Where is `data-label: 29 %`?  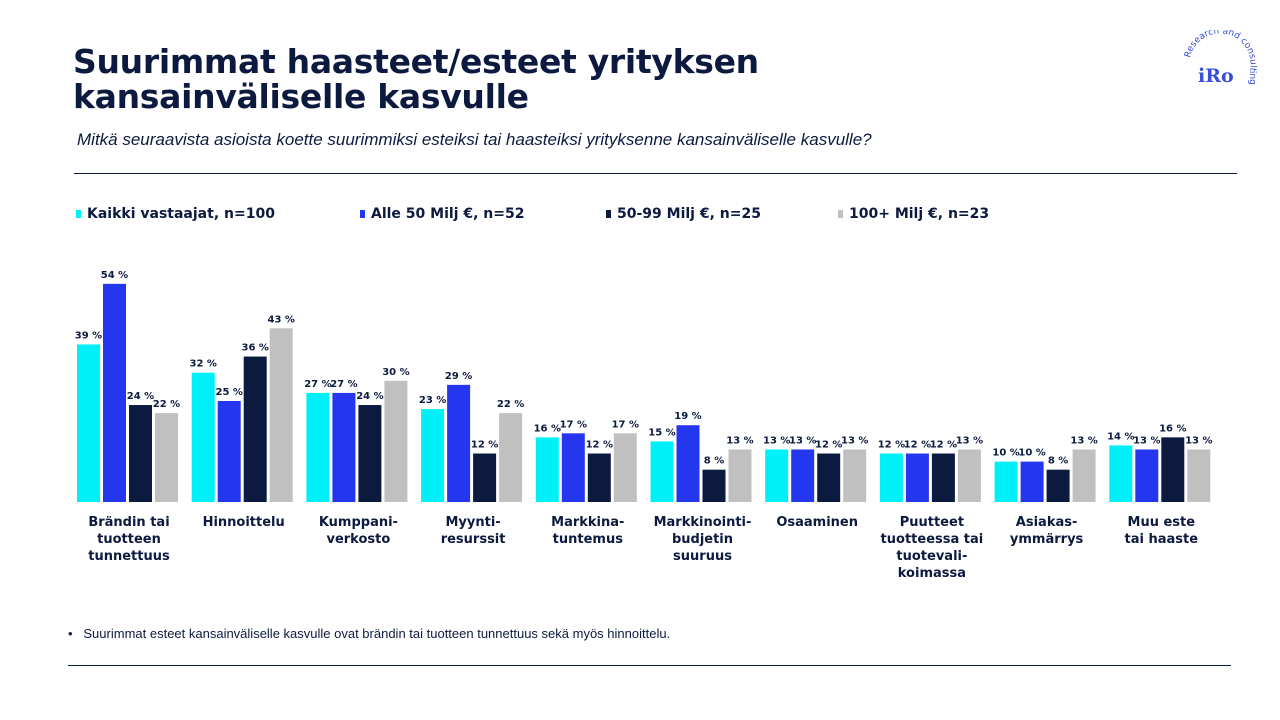 data-label: 29 % is located at coordinates (458, 376).